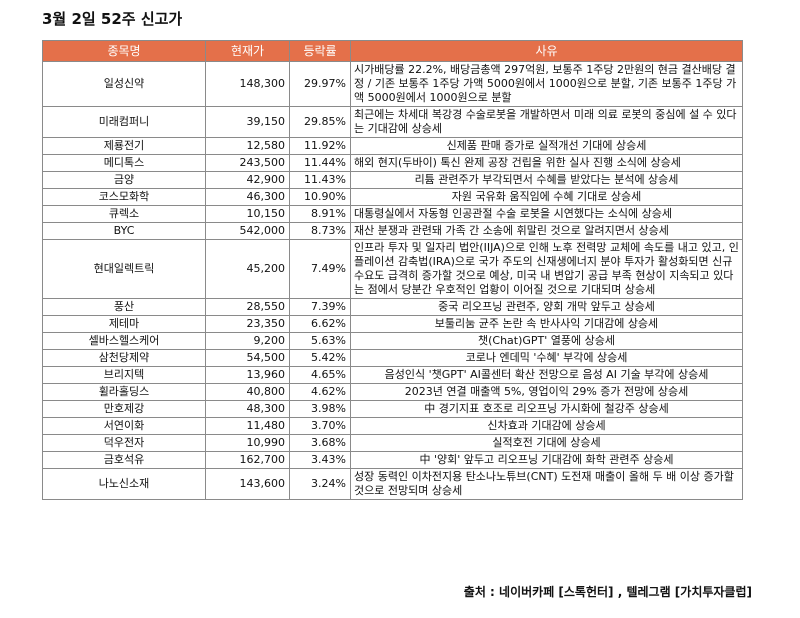 The height and width of the screenshot is (618, 800). I want to click on change-rate-cell: 10.90%, so click(320, 197).